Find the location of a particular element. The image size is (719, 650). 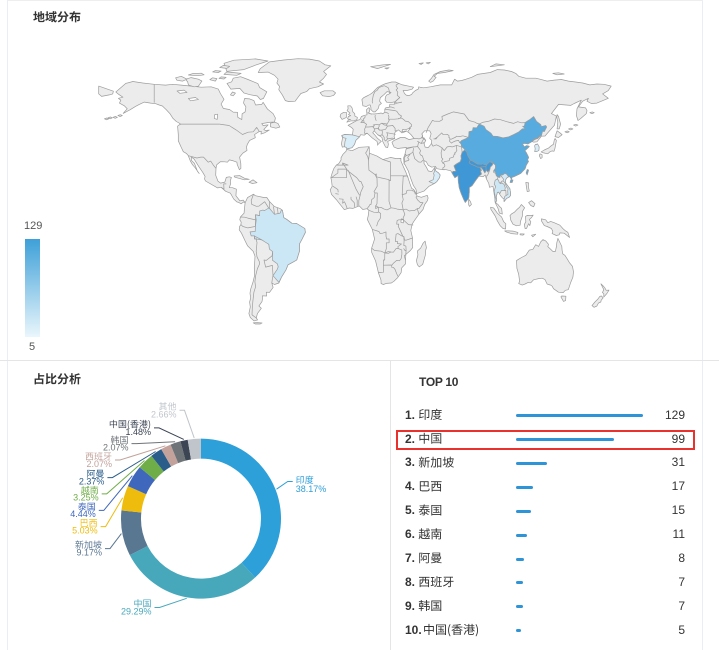

svg-text: 38.17% is located at coordinates (311, 489).